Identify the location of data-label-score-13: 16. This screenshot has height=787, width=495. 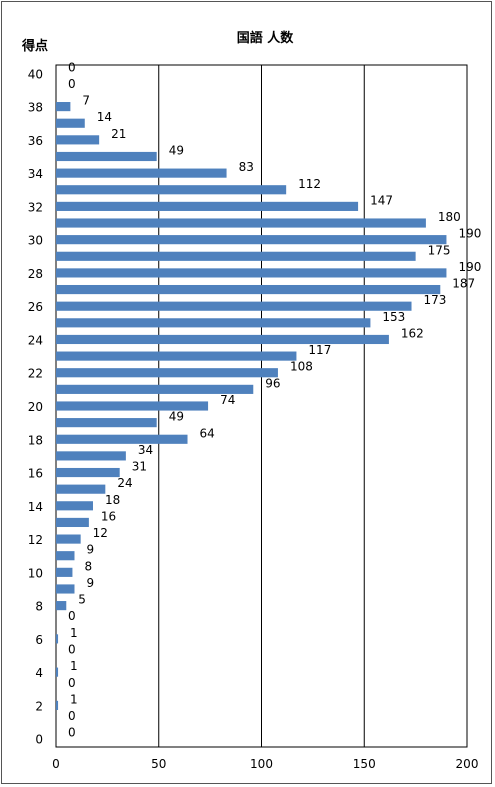
(108, 516).